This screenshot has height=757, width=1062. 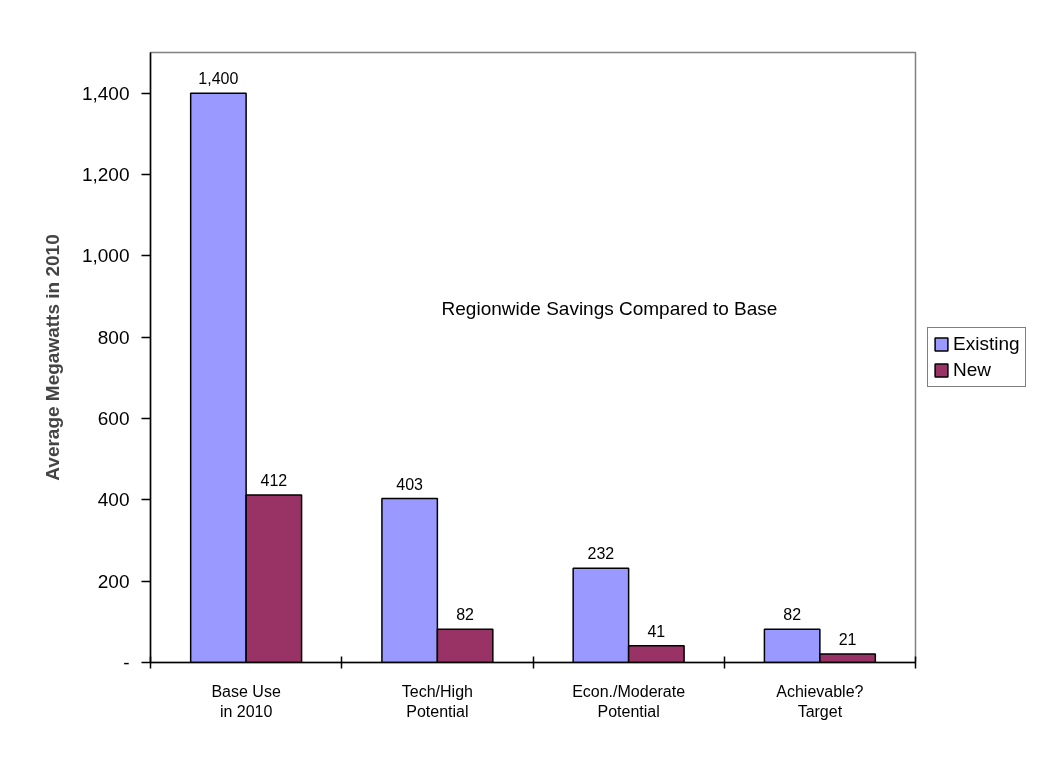 I want to click on y-tick-label: -, so click(x=126, y=662).